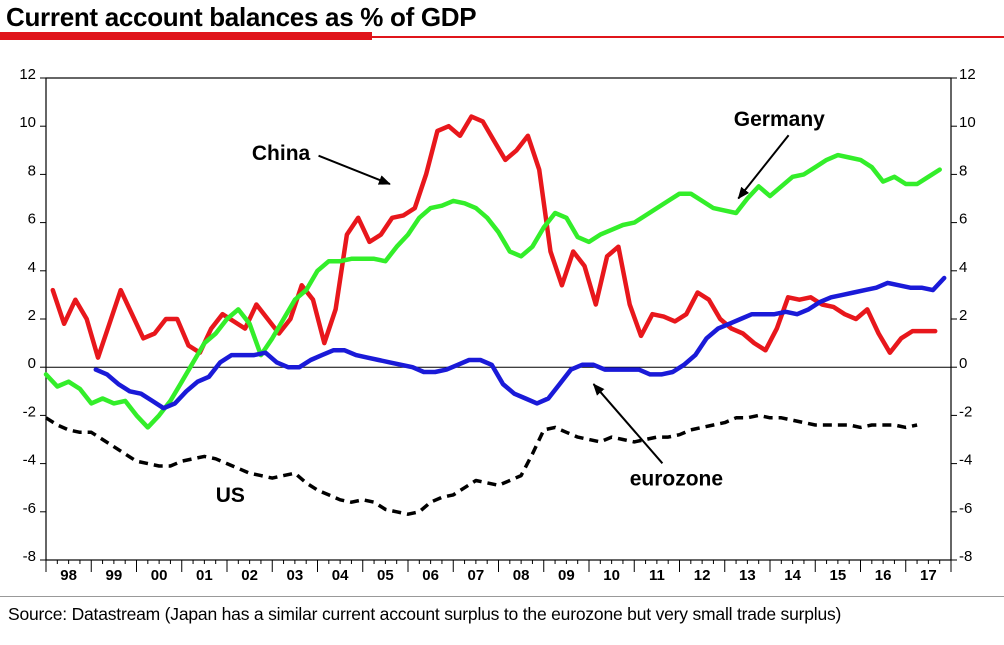 The image size is (1004, 645). What do you see at coordinates (481, 464) in the screenshot?
I see `series-line-us` at bounding box center [481, 464].